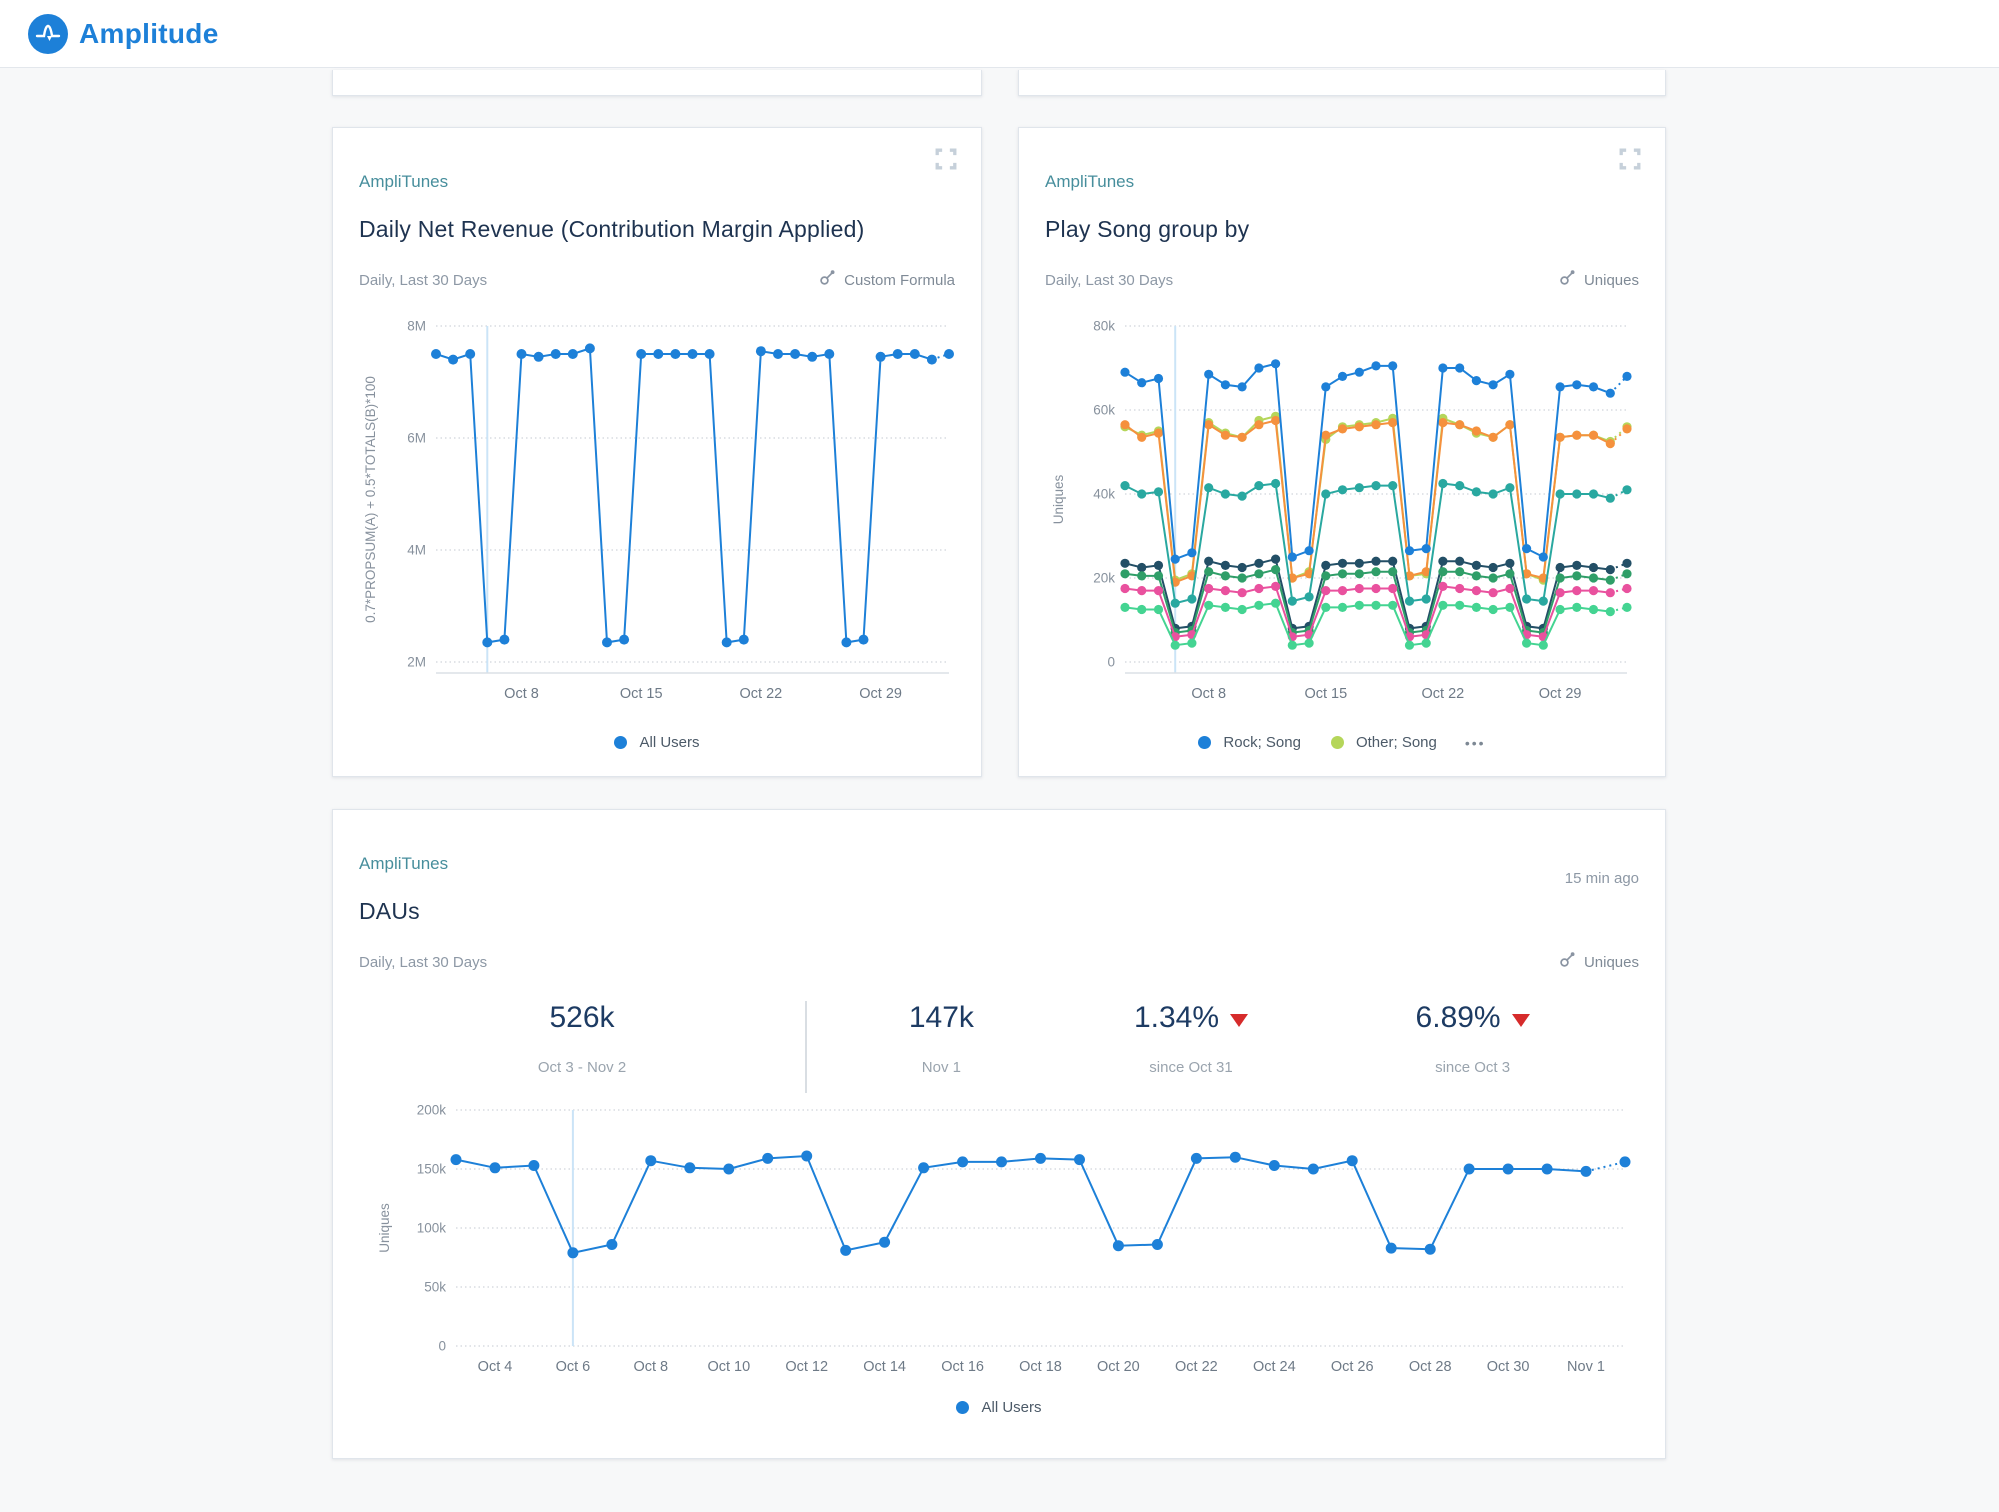 Image resolution: width=1999 pixels, height=1512 pixels. What do you see at coordinates (1475, 742) in the screenshot?
I see `legend-more-icon: •••` at bounding box center [1475, 742].